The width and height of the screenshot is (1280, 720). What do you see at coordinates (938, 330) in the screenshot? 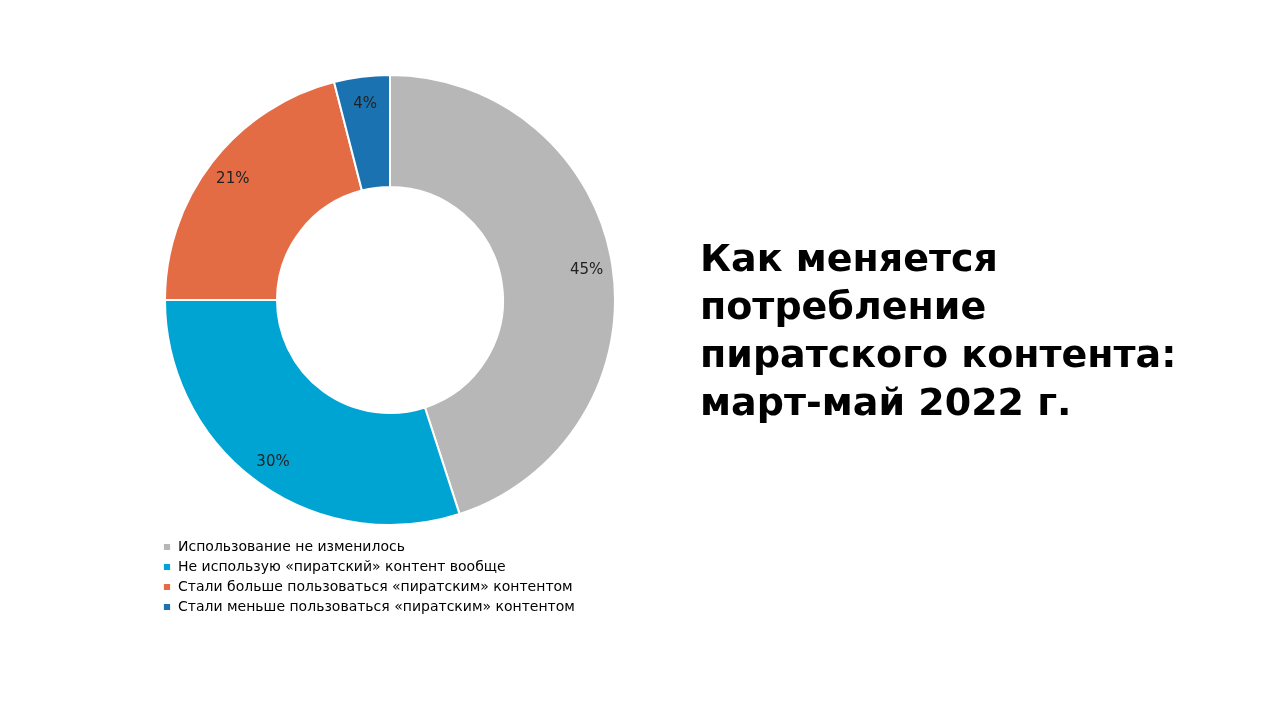
I see `text: Как меняется потребление пиратского контента: март-май 2022 г.` at bounding box center [938, 330].